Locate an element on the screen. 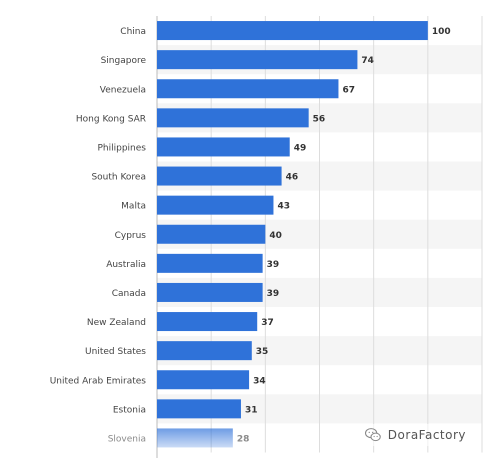 This screenshot has width=490, height=458. value-label: 49 is located at coordinates (300, 148).